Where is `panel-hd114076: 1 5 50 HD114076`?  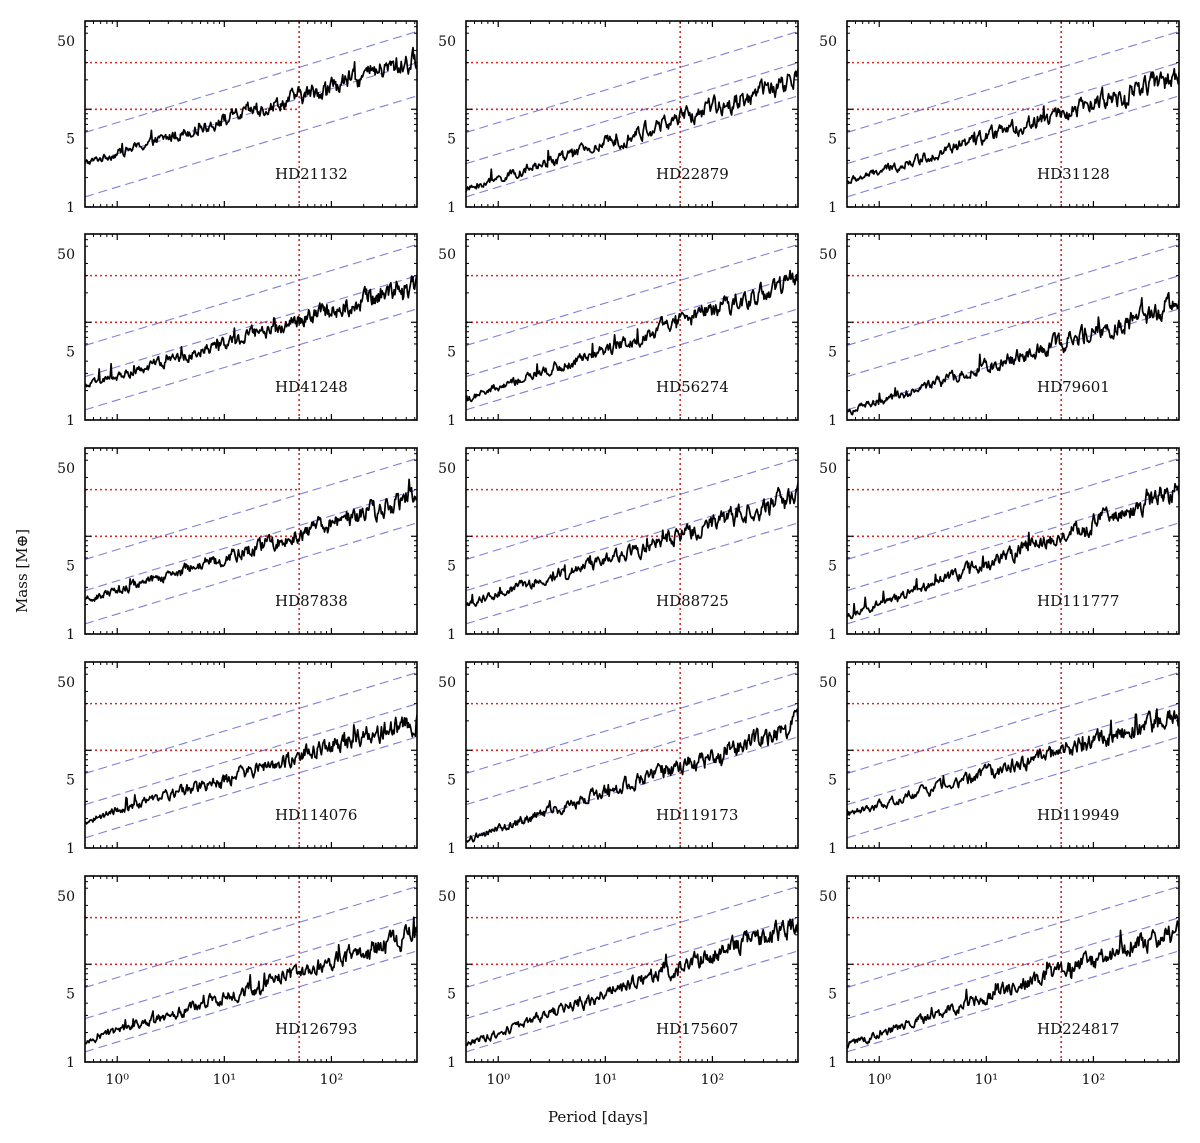 panel-hd114076: 1 5 50 HD114076 is located at coordinates (237, 759).